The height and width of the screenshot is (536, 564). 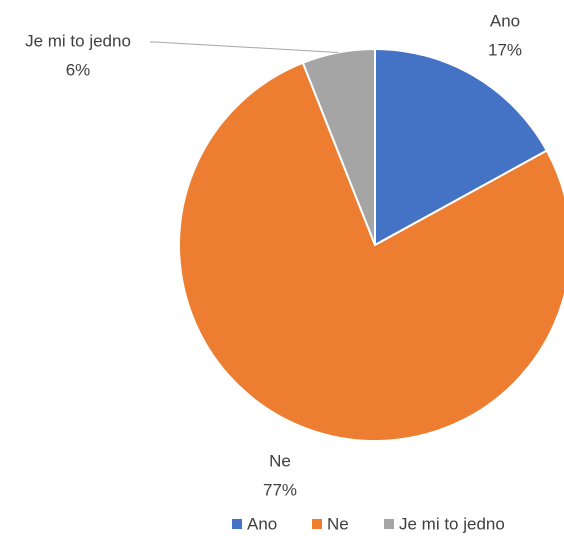 What do you see at coordinates (280, 460) in the screenshot?
I see `data-label-category: Ne` at bounding box center [280, 460].